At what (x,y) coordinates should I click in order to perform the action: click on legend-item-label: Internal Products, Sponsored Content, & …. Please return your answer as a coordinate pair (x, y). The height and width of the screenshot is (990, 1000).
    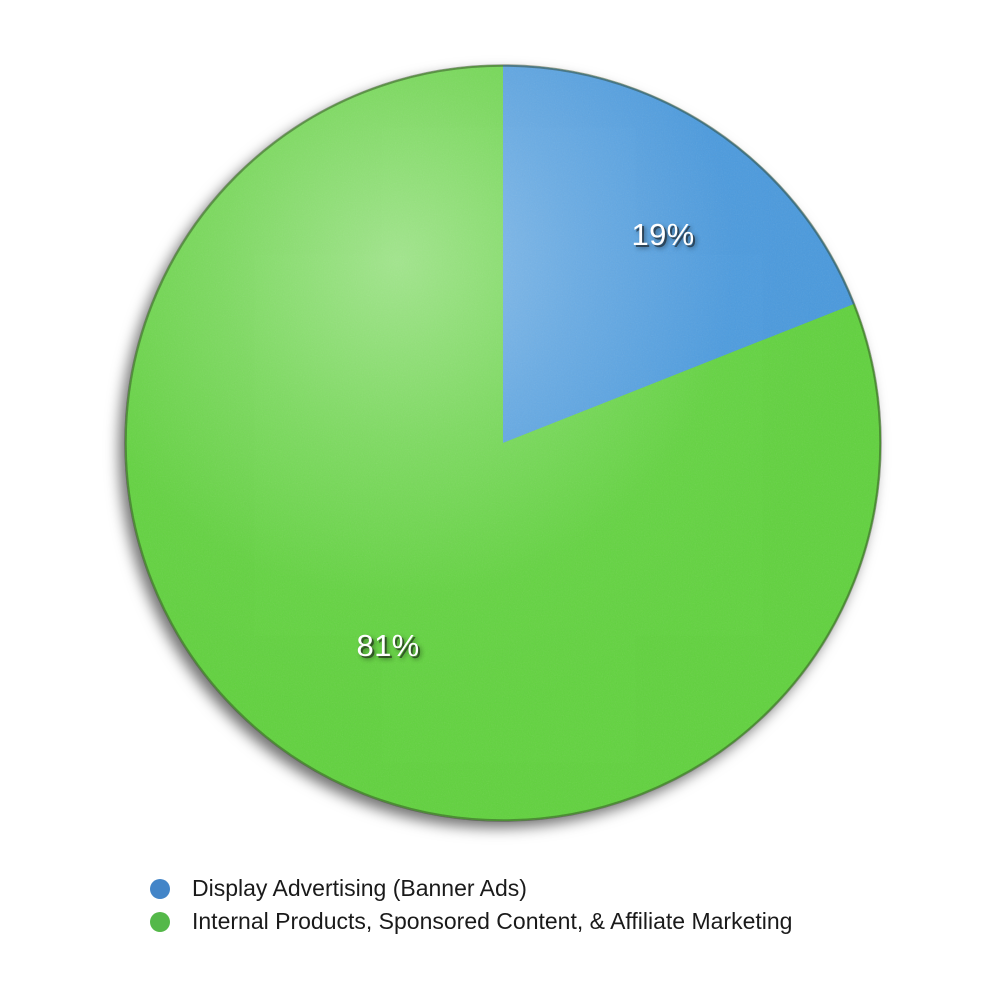
    Looking at the image, I should click on (492, 921).